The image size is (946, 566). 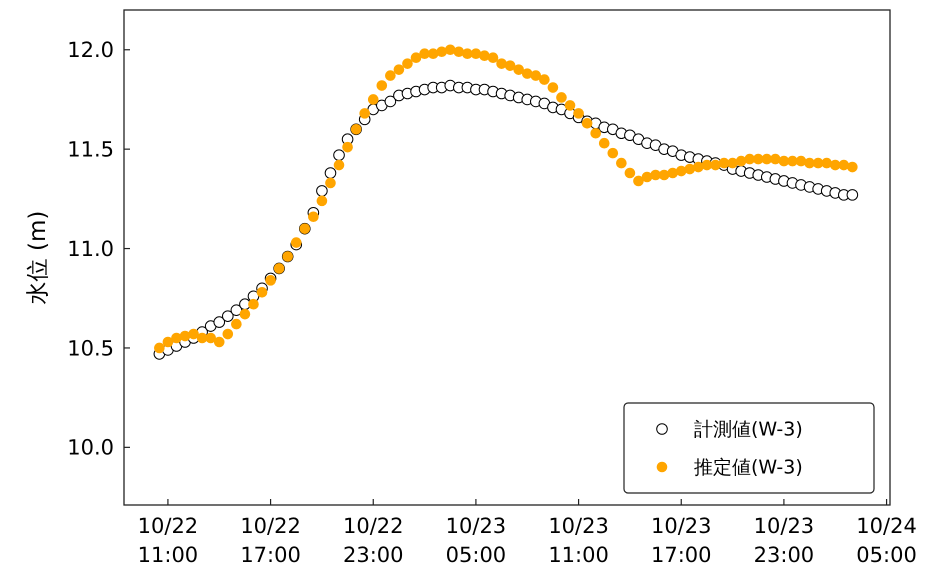 I want to click on x-tick-label: 10/23 11:00, so click(x=578, y=540).